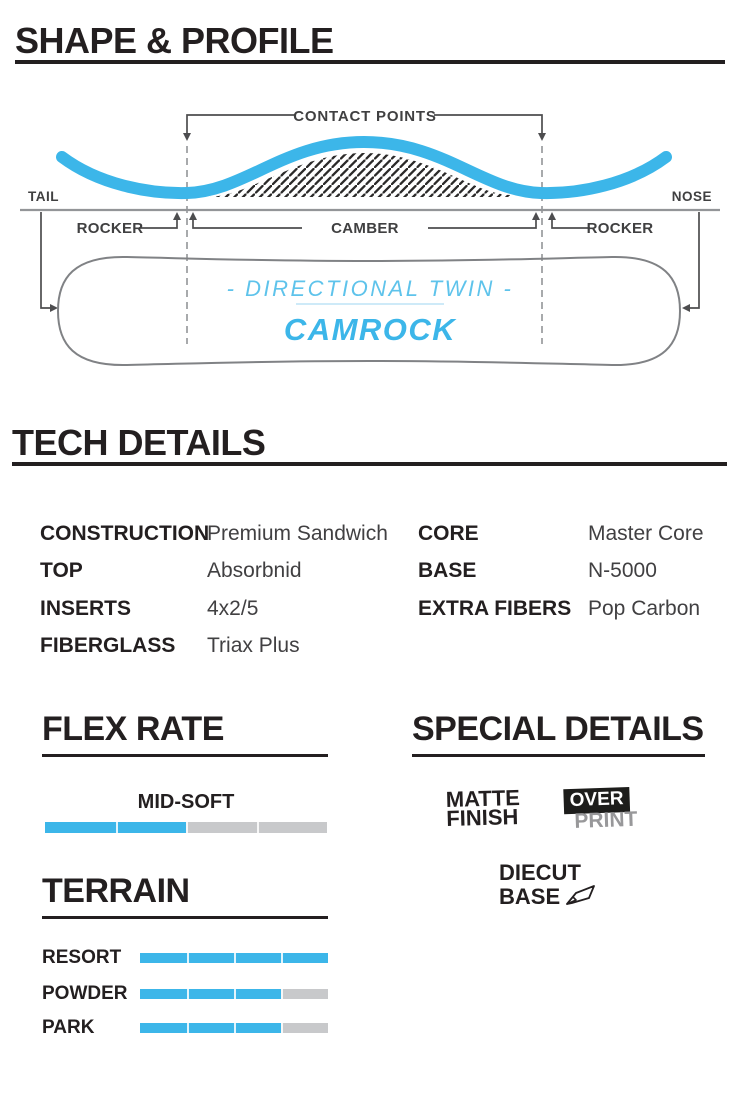 Image resolution: width=740 pixels, height=1100 pixels. What do you see at coordinates (495, 608) in the screenshot?
I see `spec-label: EXTRA FIBERS` at bounding box center [495, 608].